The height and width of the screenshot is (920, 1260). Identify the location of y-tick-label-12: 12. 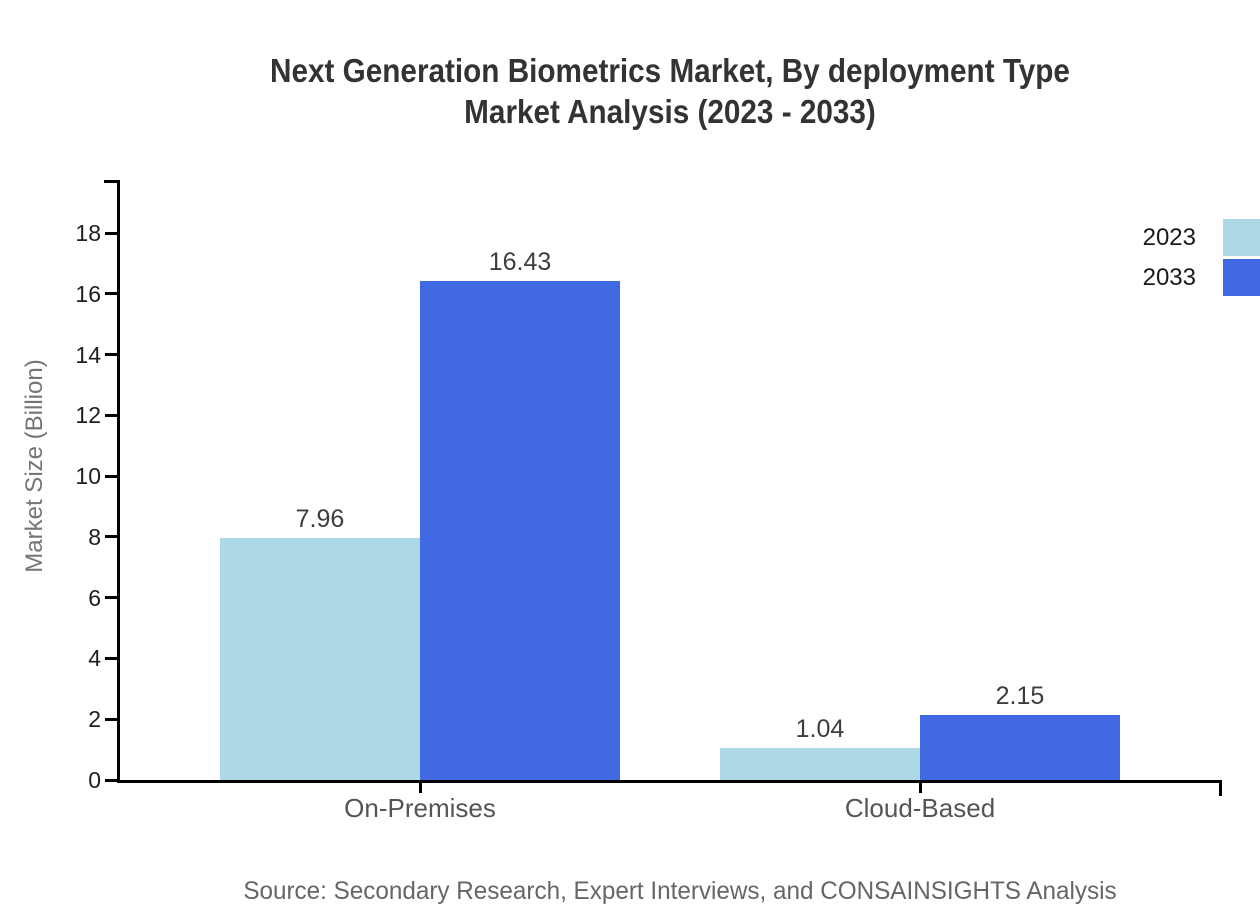
(88, 415).